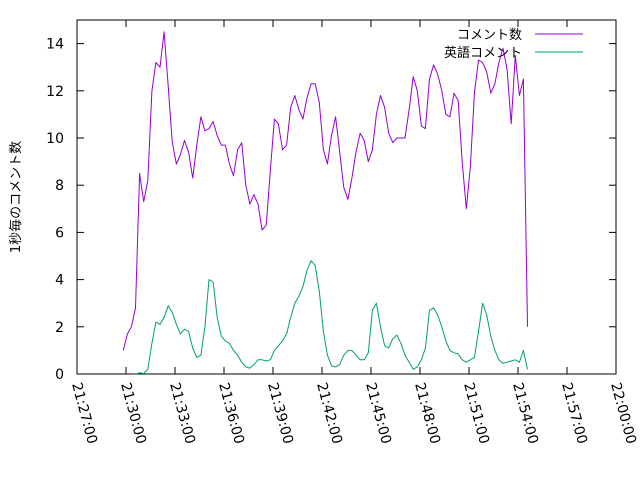 The image size is (640, 480). Describe the element at coordinates (182, 413) in the screenshot. I see `x-tick-label: 21:33:00` at that location.